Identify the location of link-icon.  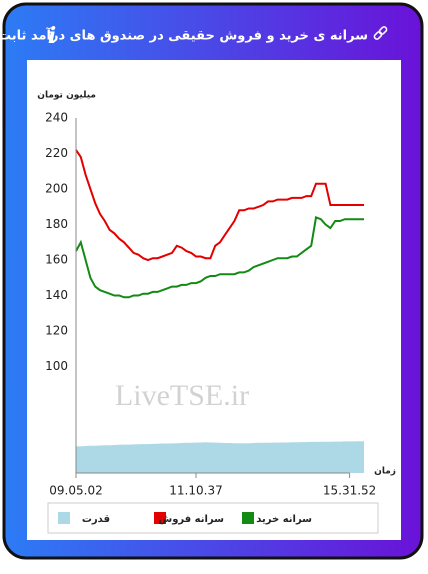
(380, 33).